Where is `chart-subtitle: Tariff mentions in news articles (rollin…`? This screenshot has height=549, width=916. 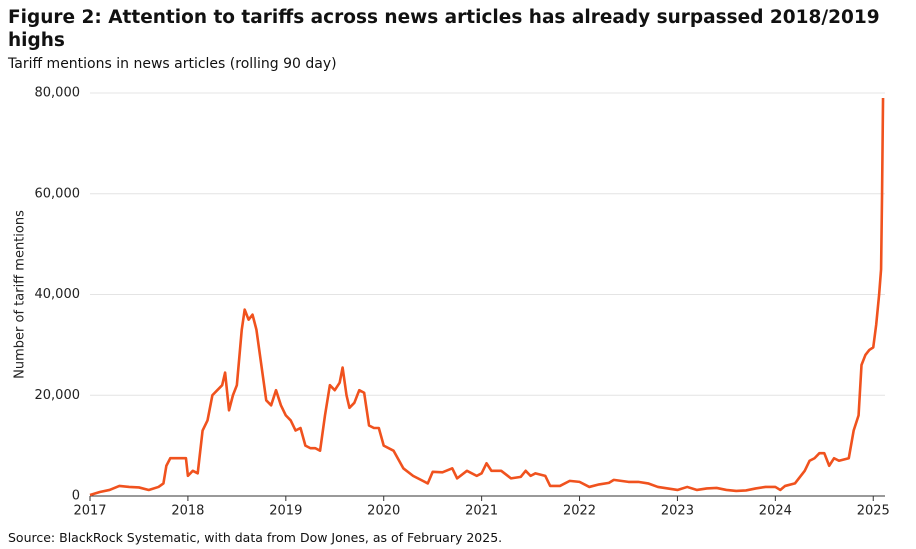
chart-subtitle: Tariff mentions in news articles (rollin… is located at coordinates (172, 64).